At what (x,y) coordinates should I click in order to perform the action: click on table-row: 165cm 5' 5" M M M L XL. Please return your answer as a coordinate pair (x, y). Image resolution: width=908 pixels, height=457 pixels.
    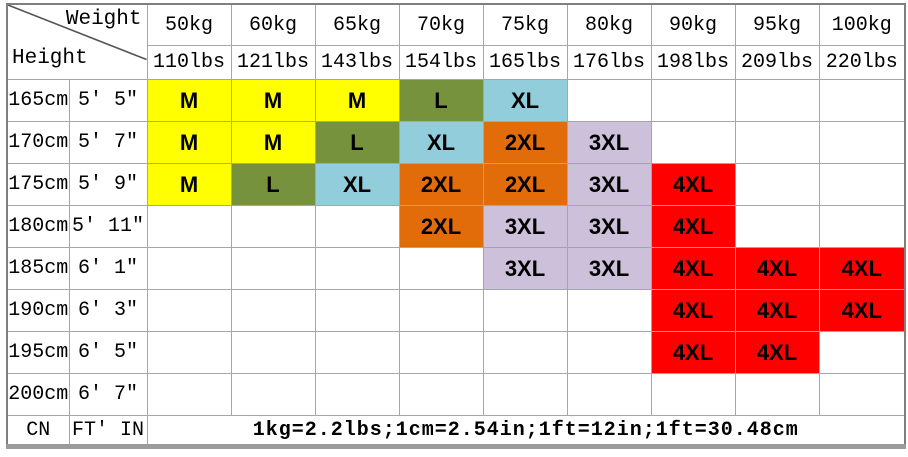
    Looking at the image, I should click on (456, 100).